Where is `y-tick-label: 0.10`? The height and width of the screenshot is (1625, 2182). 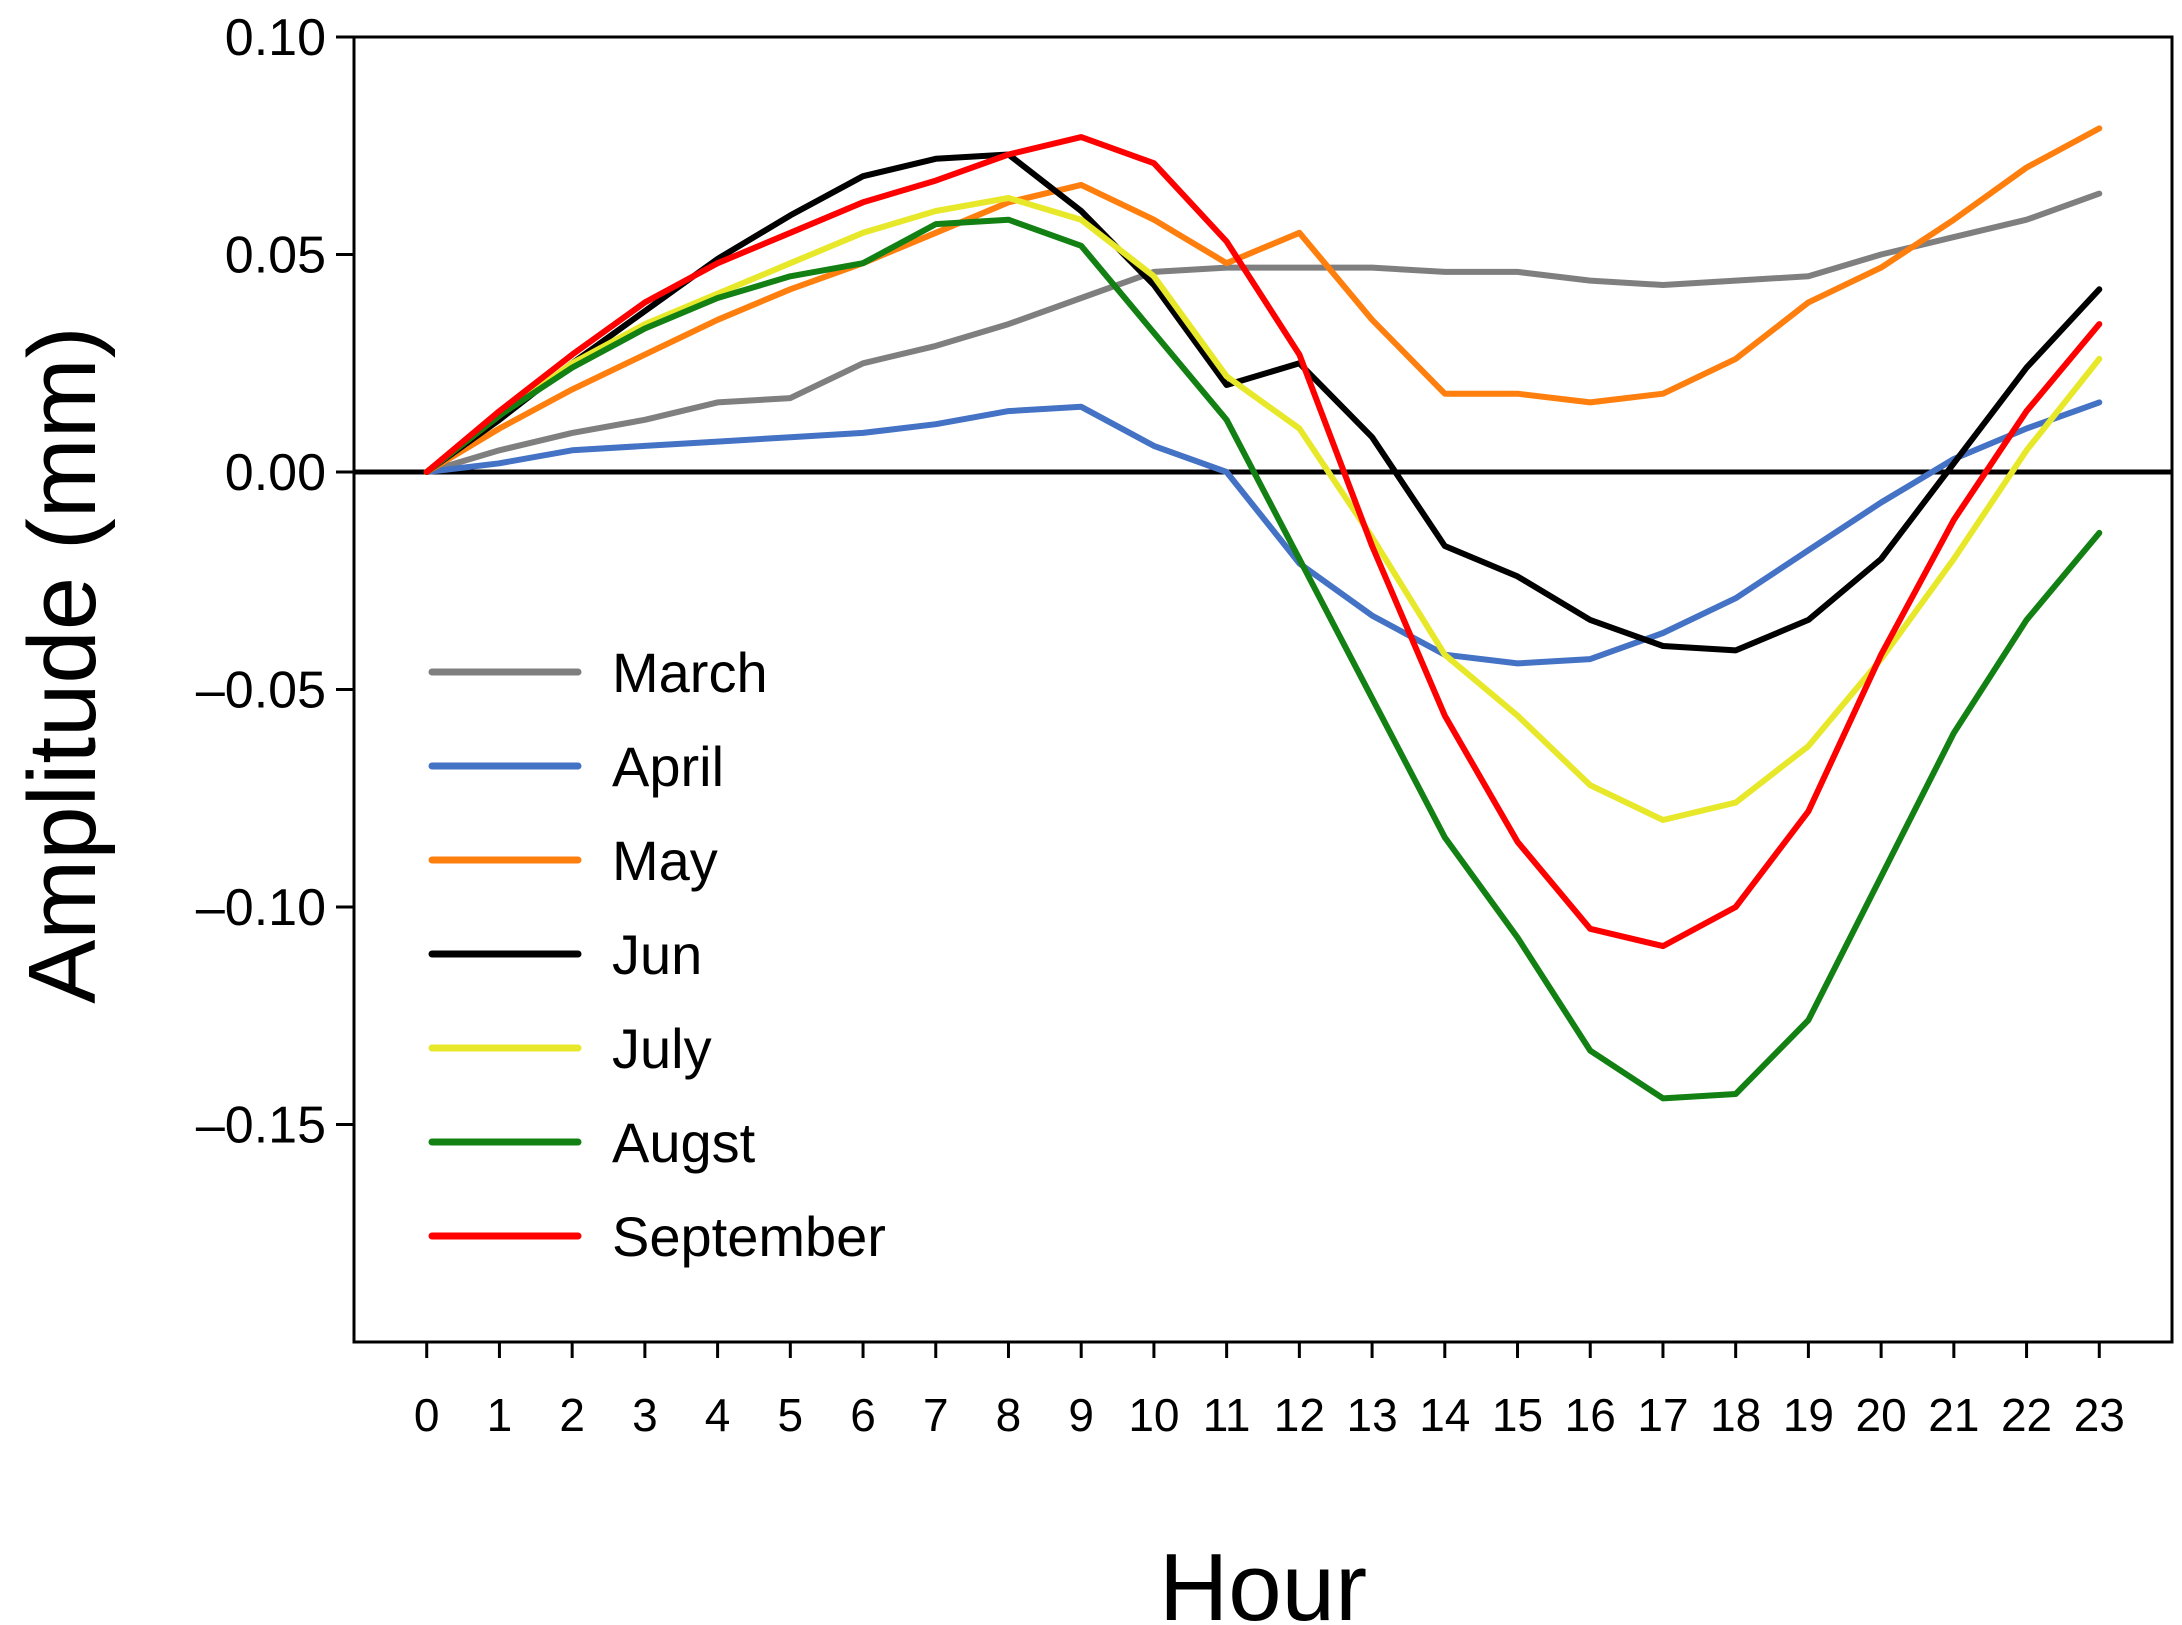
y-tick-label: 0.10 is located at coordinates (275, 38).